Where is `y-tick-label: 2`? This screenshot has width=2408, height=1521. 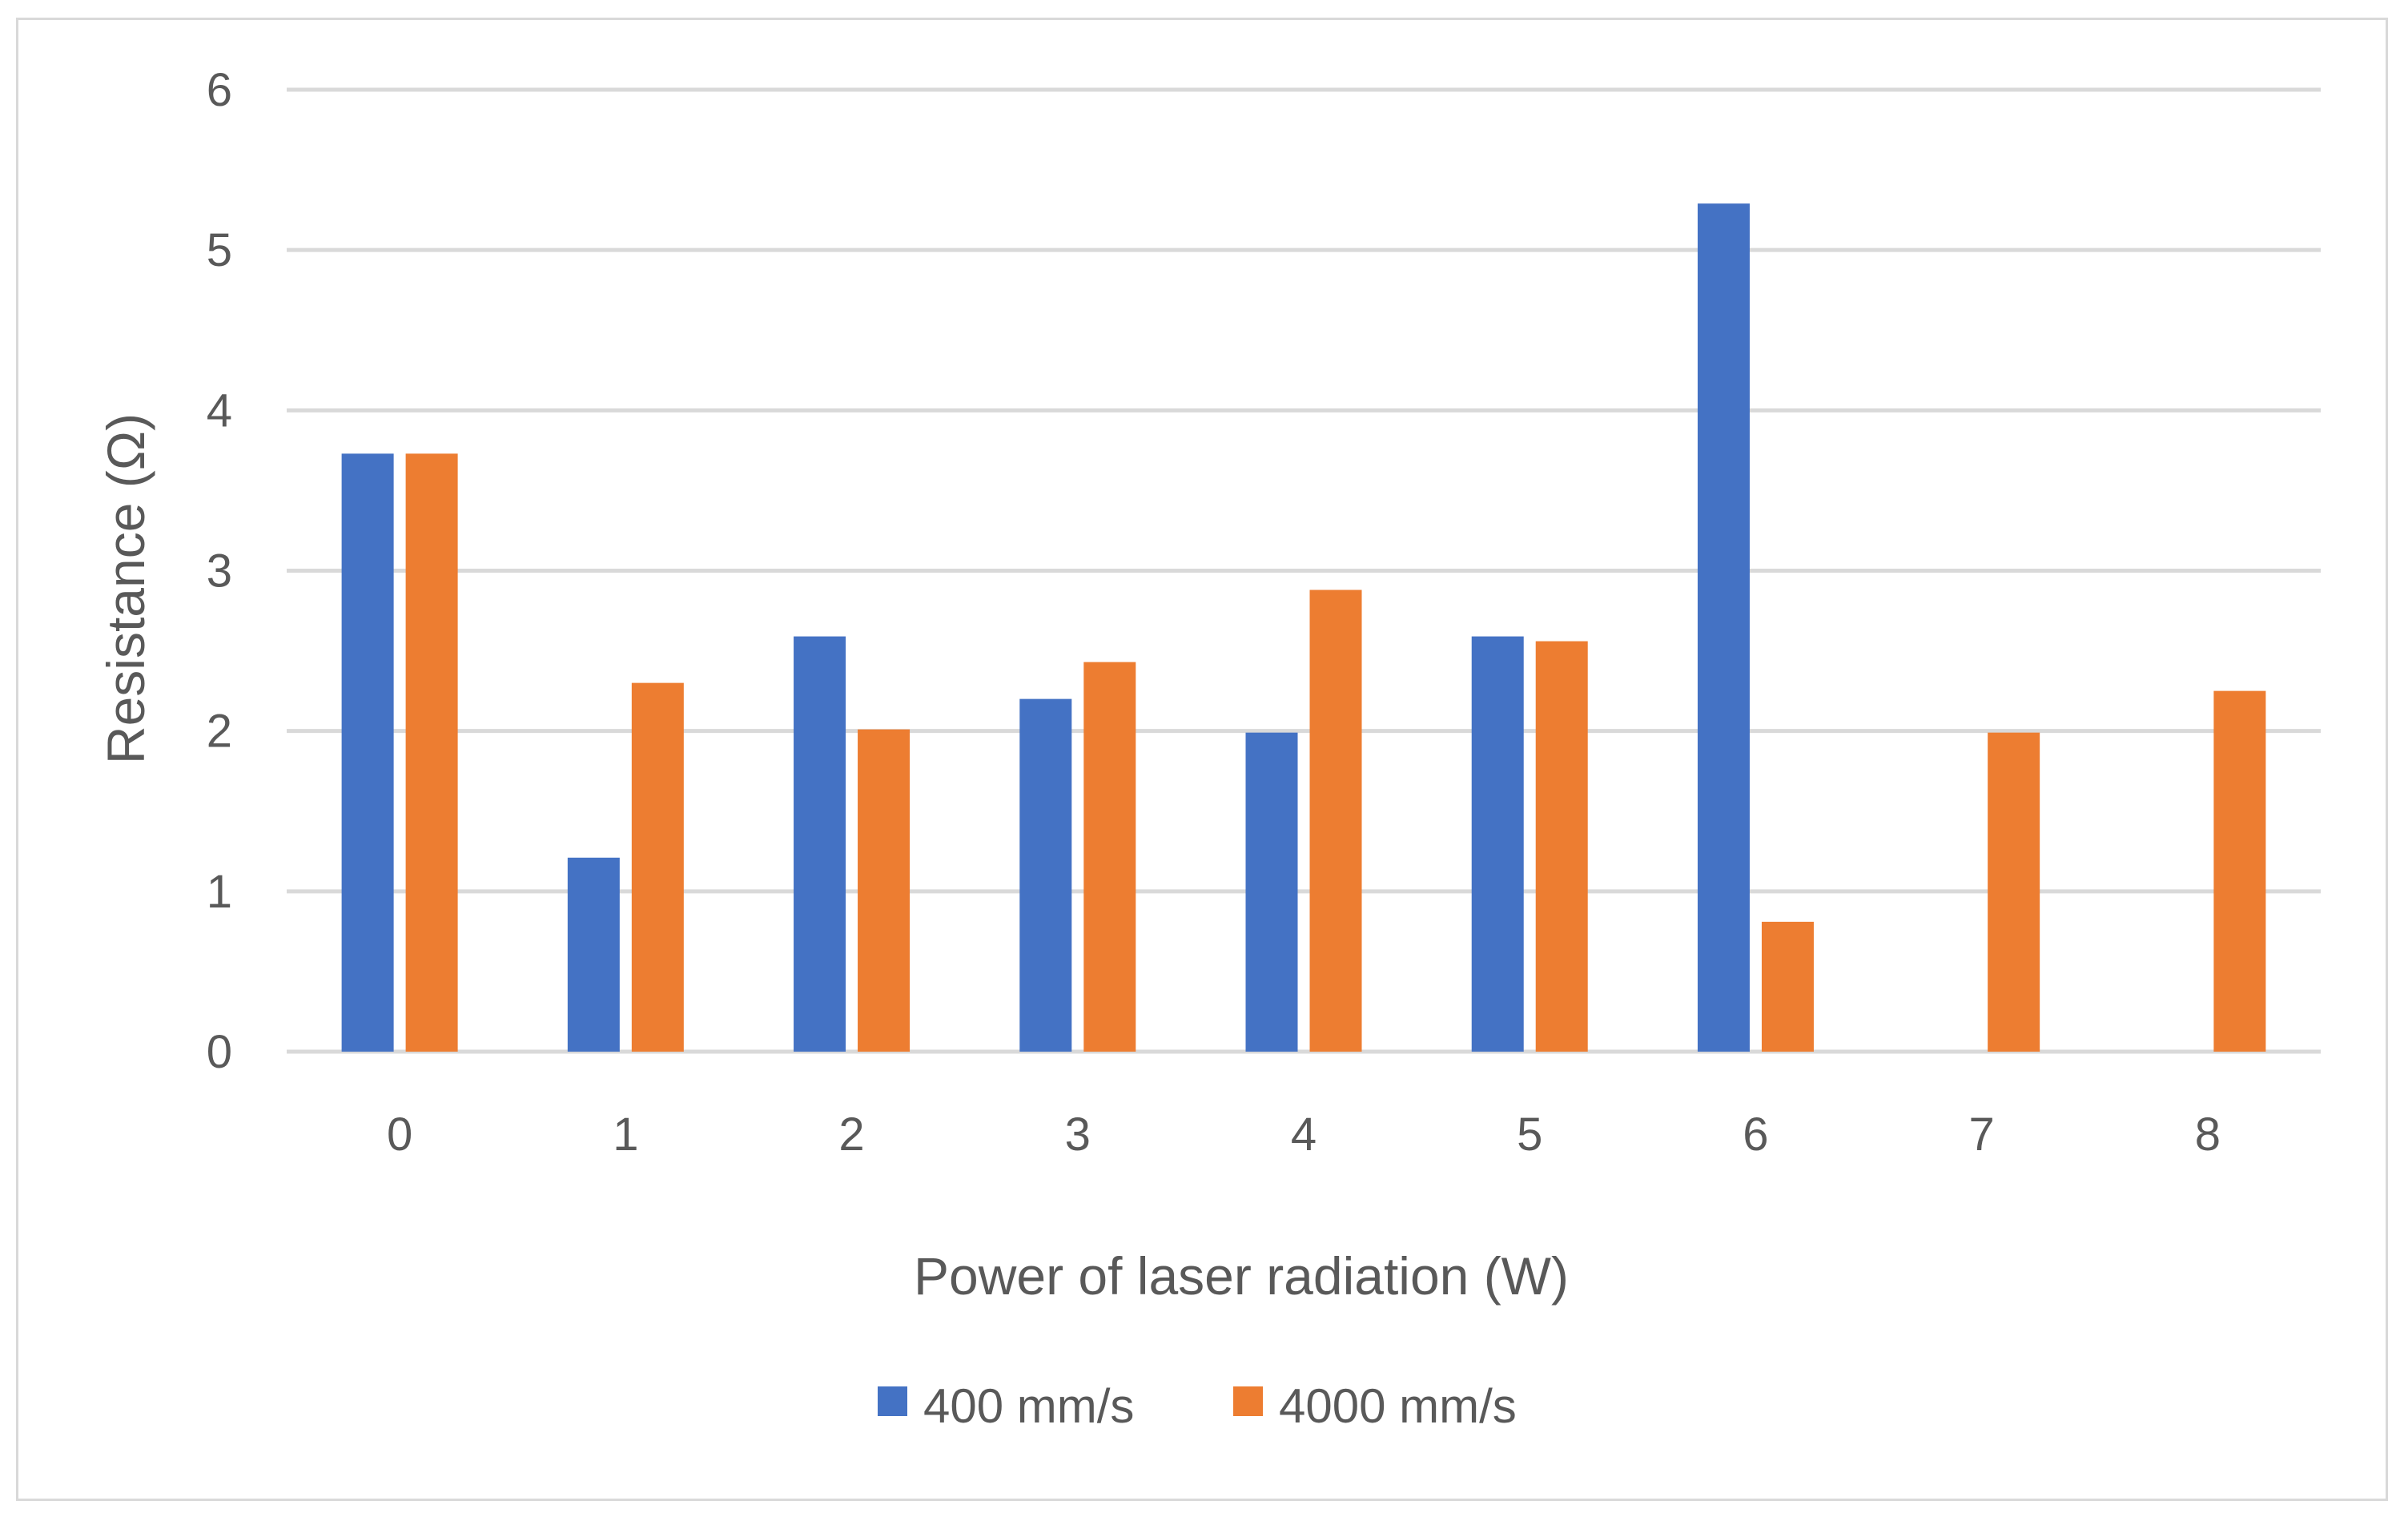 y-tick-label: 2 is located at coordinates (219, 732).